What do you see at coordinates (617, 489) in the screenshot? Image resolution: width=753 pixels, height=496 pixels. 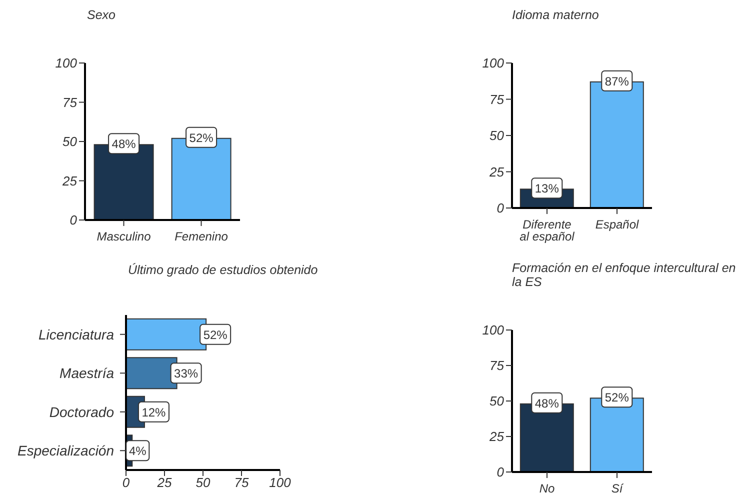 I see `x-tick-label: Sí` at bounding box center [617, 489].